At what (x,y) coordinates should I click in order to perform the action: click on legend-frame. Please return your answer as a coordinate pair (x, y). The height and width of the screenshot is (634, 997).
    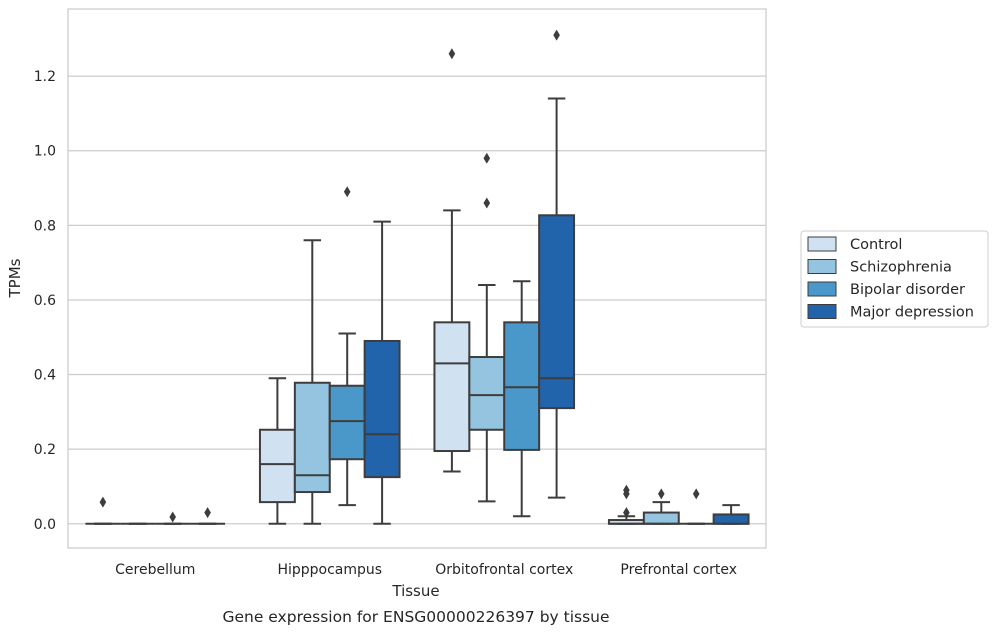
    Looking at the image, I should click on (894, 279).